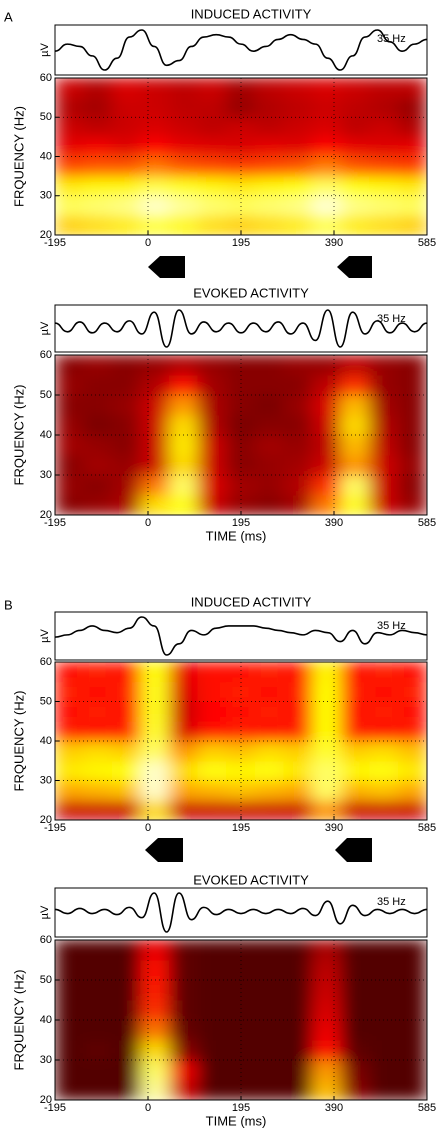 The height and width of the screenshot is (1139, 443). I want to click on y-tick-label: 30, so click(46, 475).